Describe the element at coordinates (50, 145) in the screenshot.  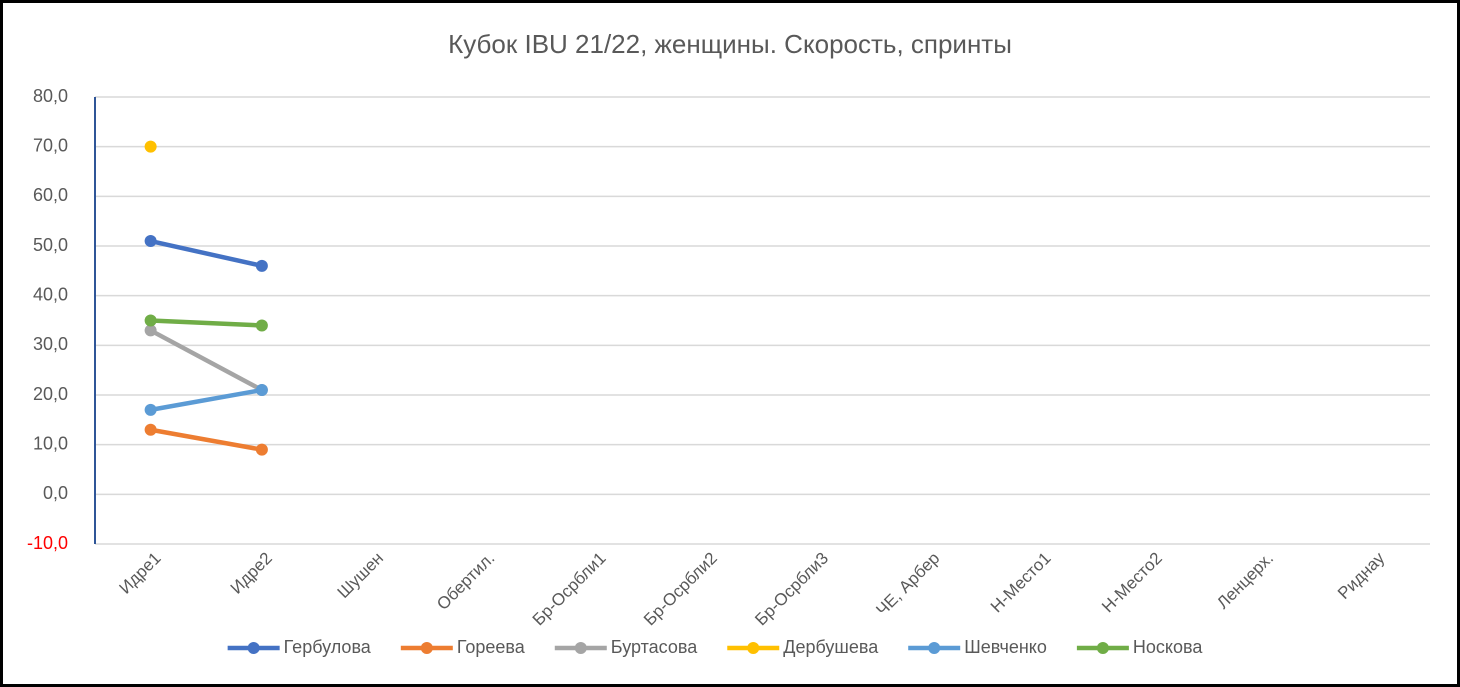
I see `y-tick-label: 70,0` at that location.